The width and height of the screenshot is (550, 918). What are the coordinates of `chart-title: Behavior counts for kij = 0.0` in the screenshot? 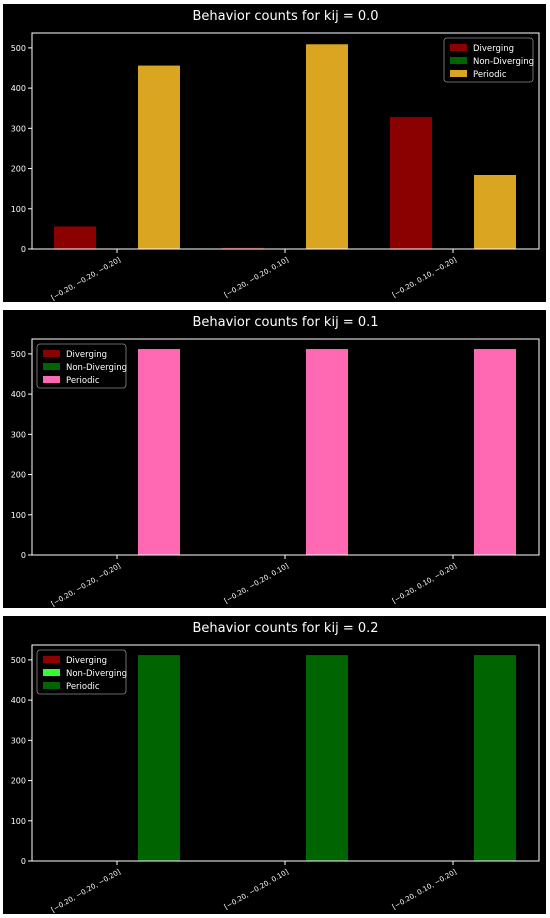 It's located at (285, 16).